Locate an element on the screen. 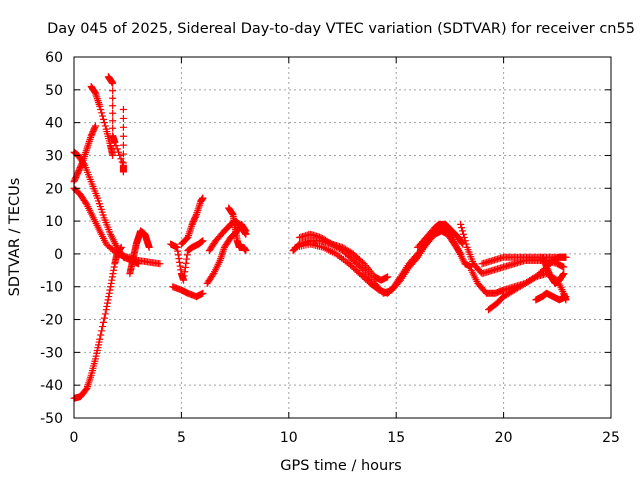 This screenshot has width=640, height=480. x-tick-label: 20 is located at coordinates (504, 438).